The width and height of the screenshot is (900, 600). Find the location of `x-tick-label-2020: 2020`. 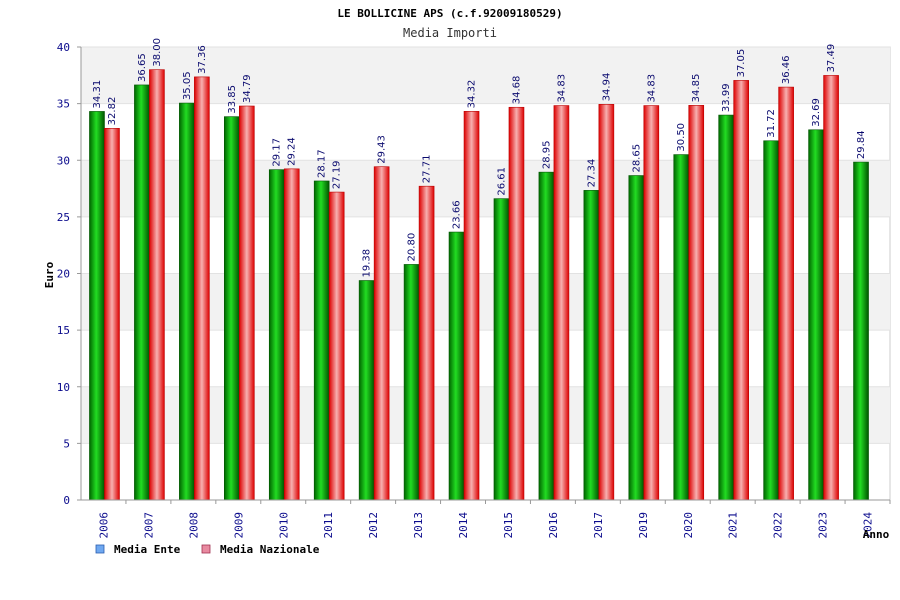

x-tick-label-2020: 2020 is located at coordinates (688, 525).